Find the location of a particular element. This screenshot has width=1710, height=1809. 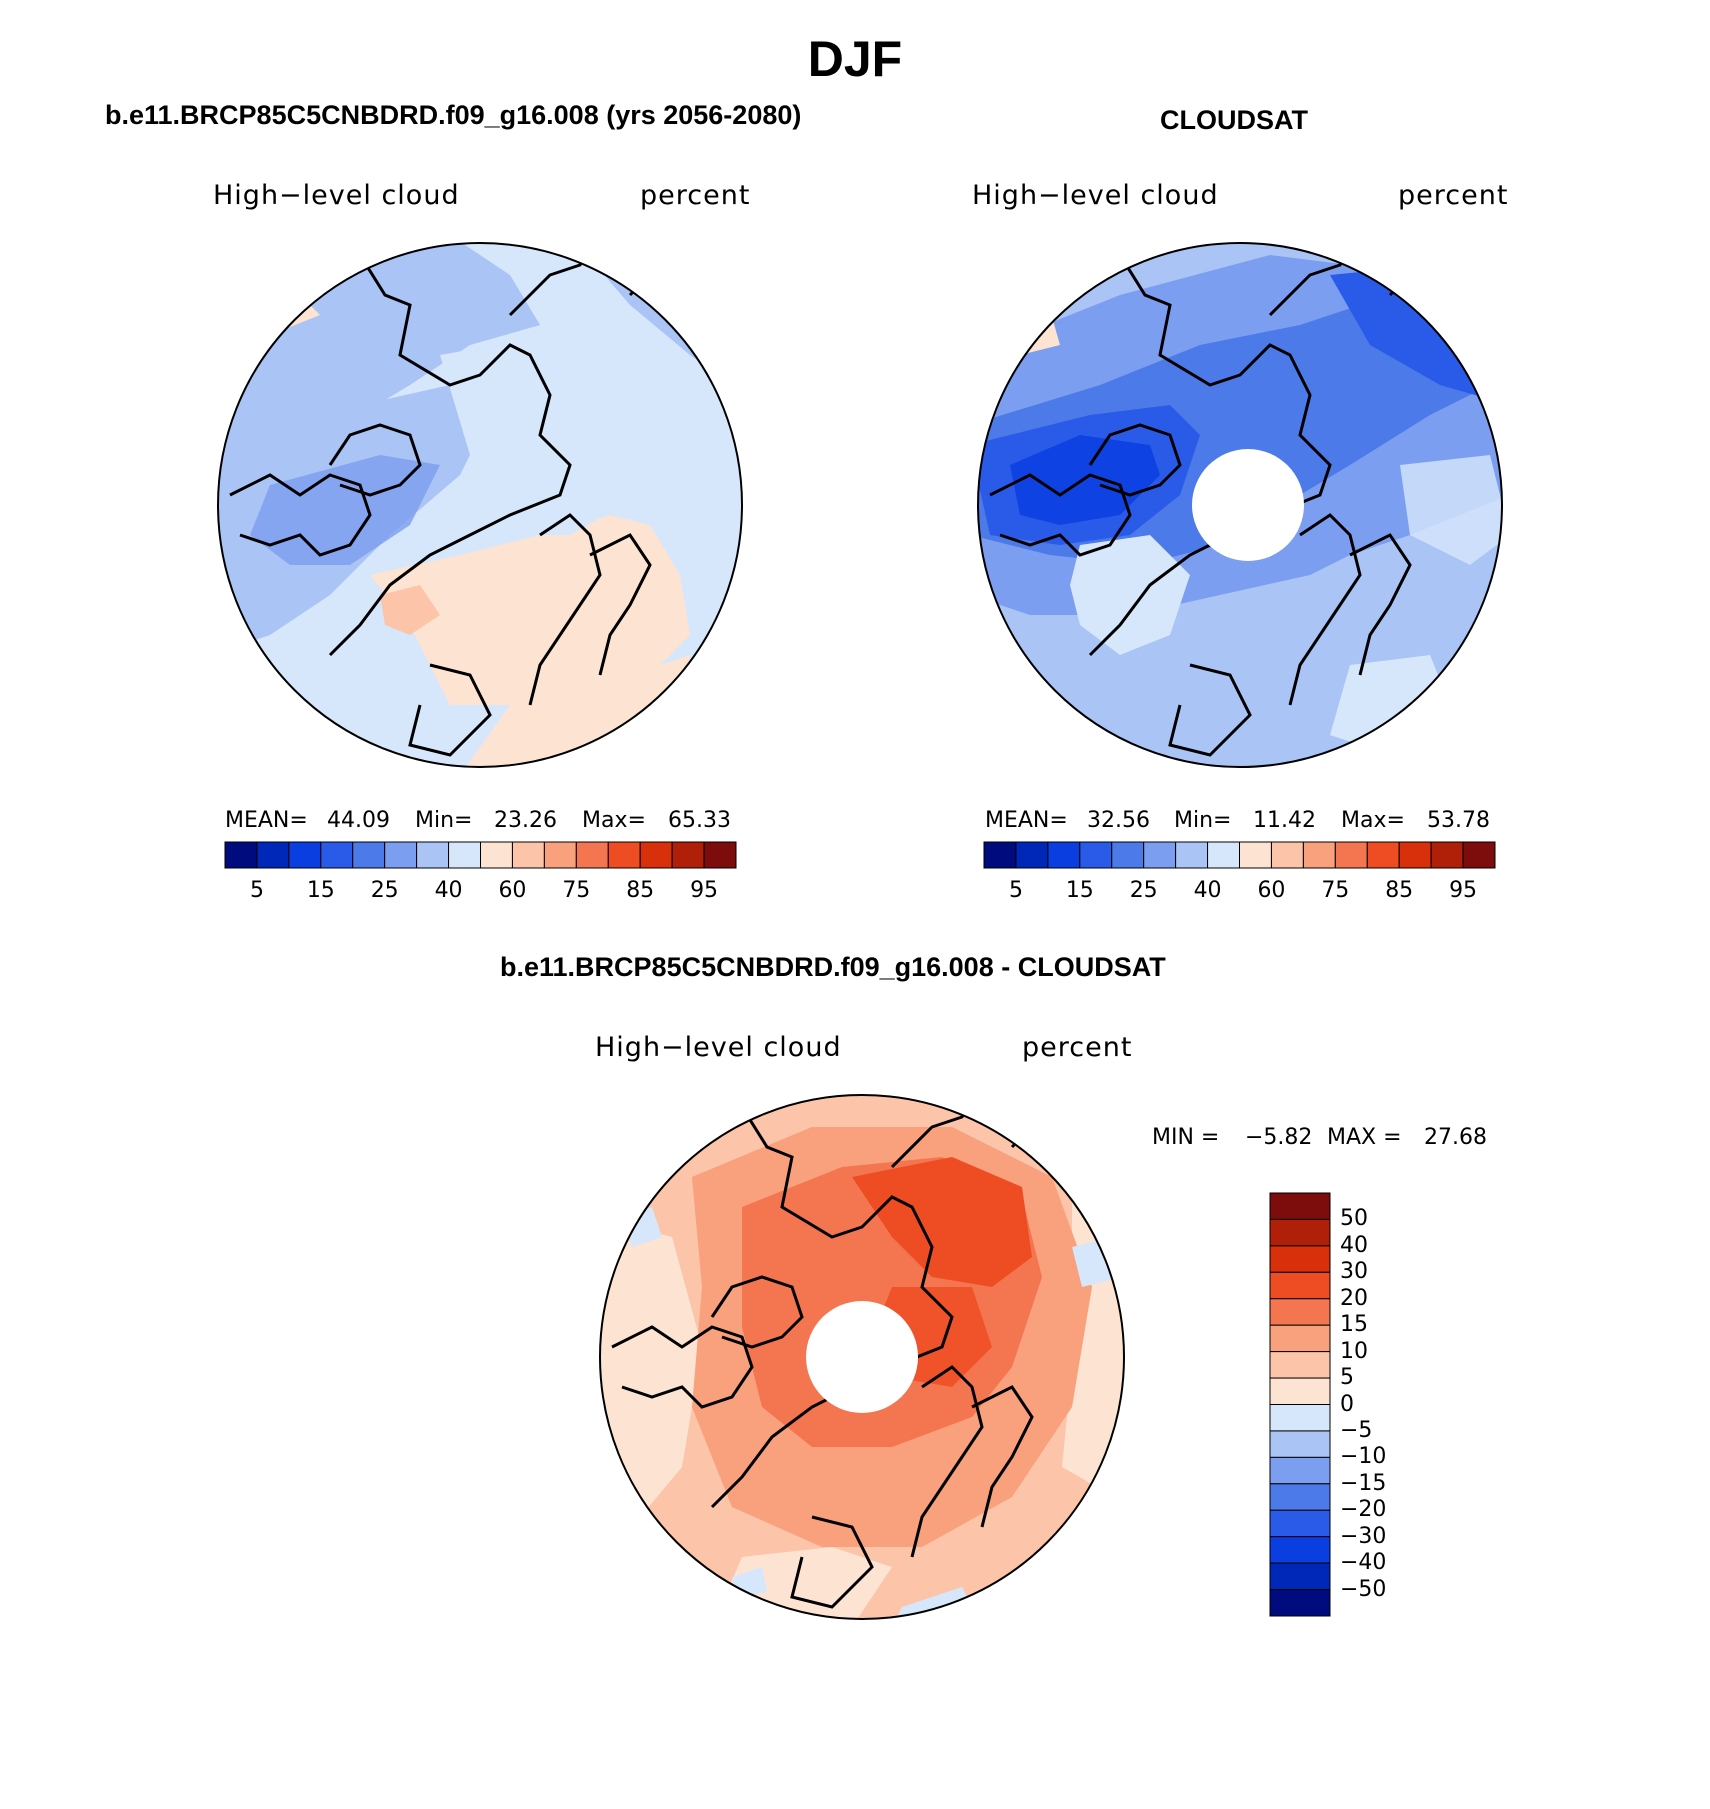

diff-colorbar is located at coordinates (1300, 1404).